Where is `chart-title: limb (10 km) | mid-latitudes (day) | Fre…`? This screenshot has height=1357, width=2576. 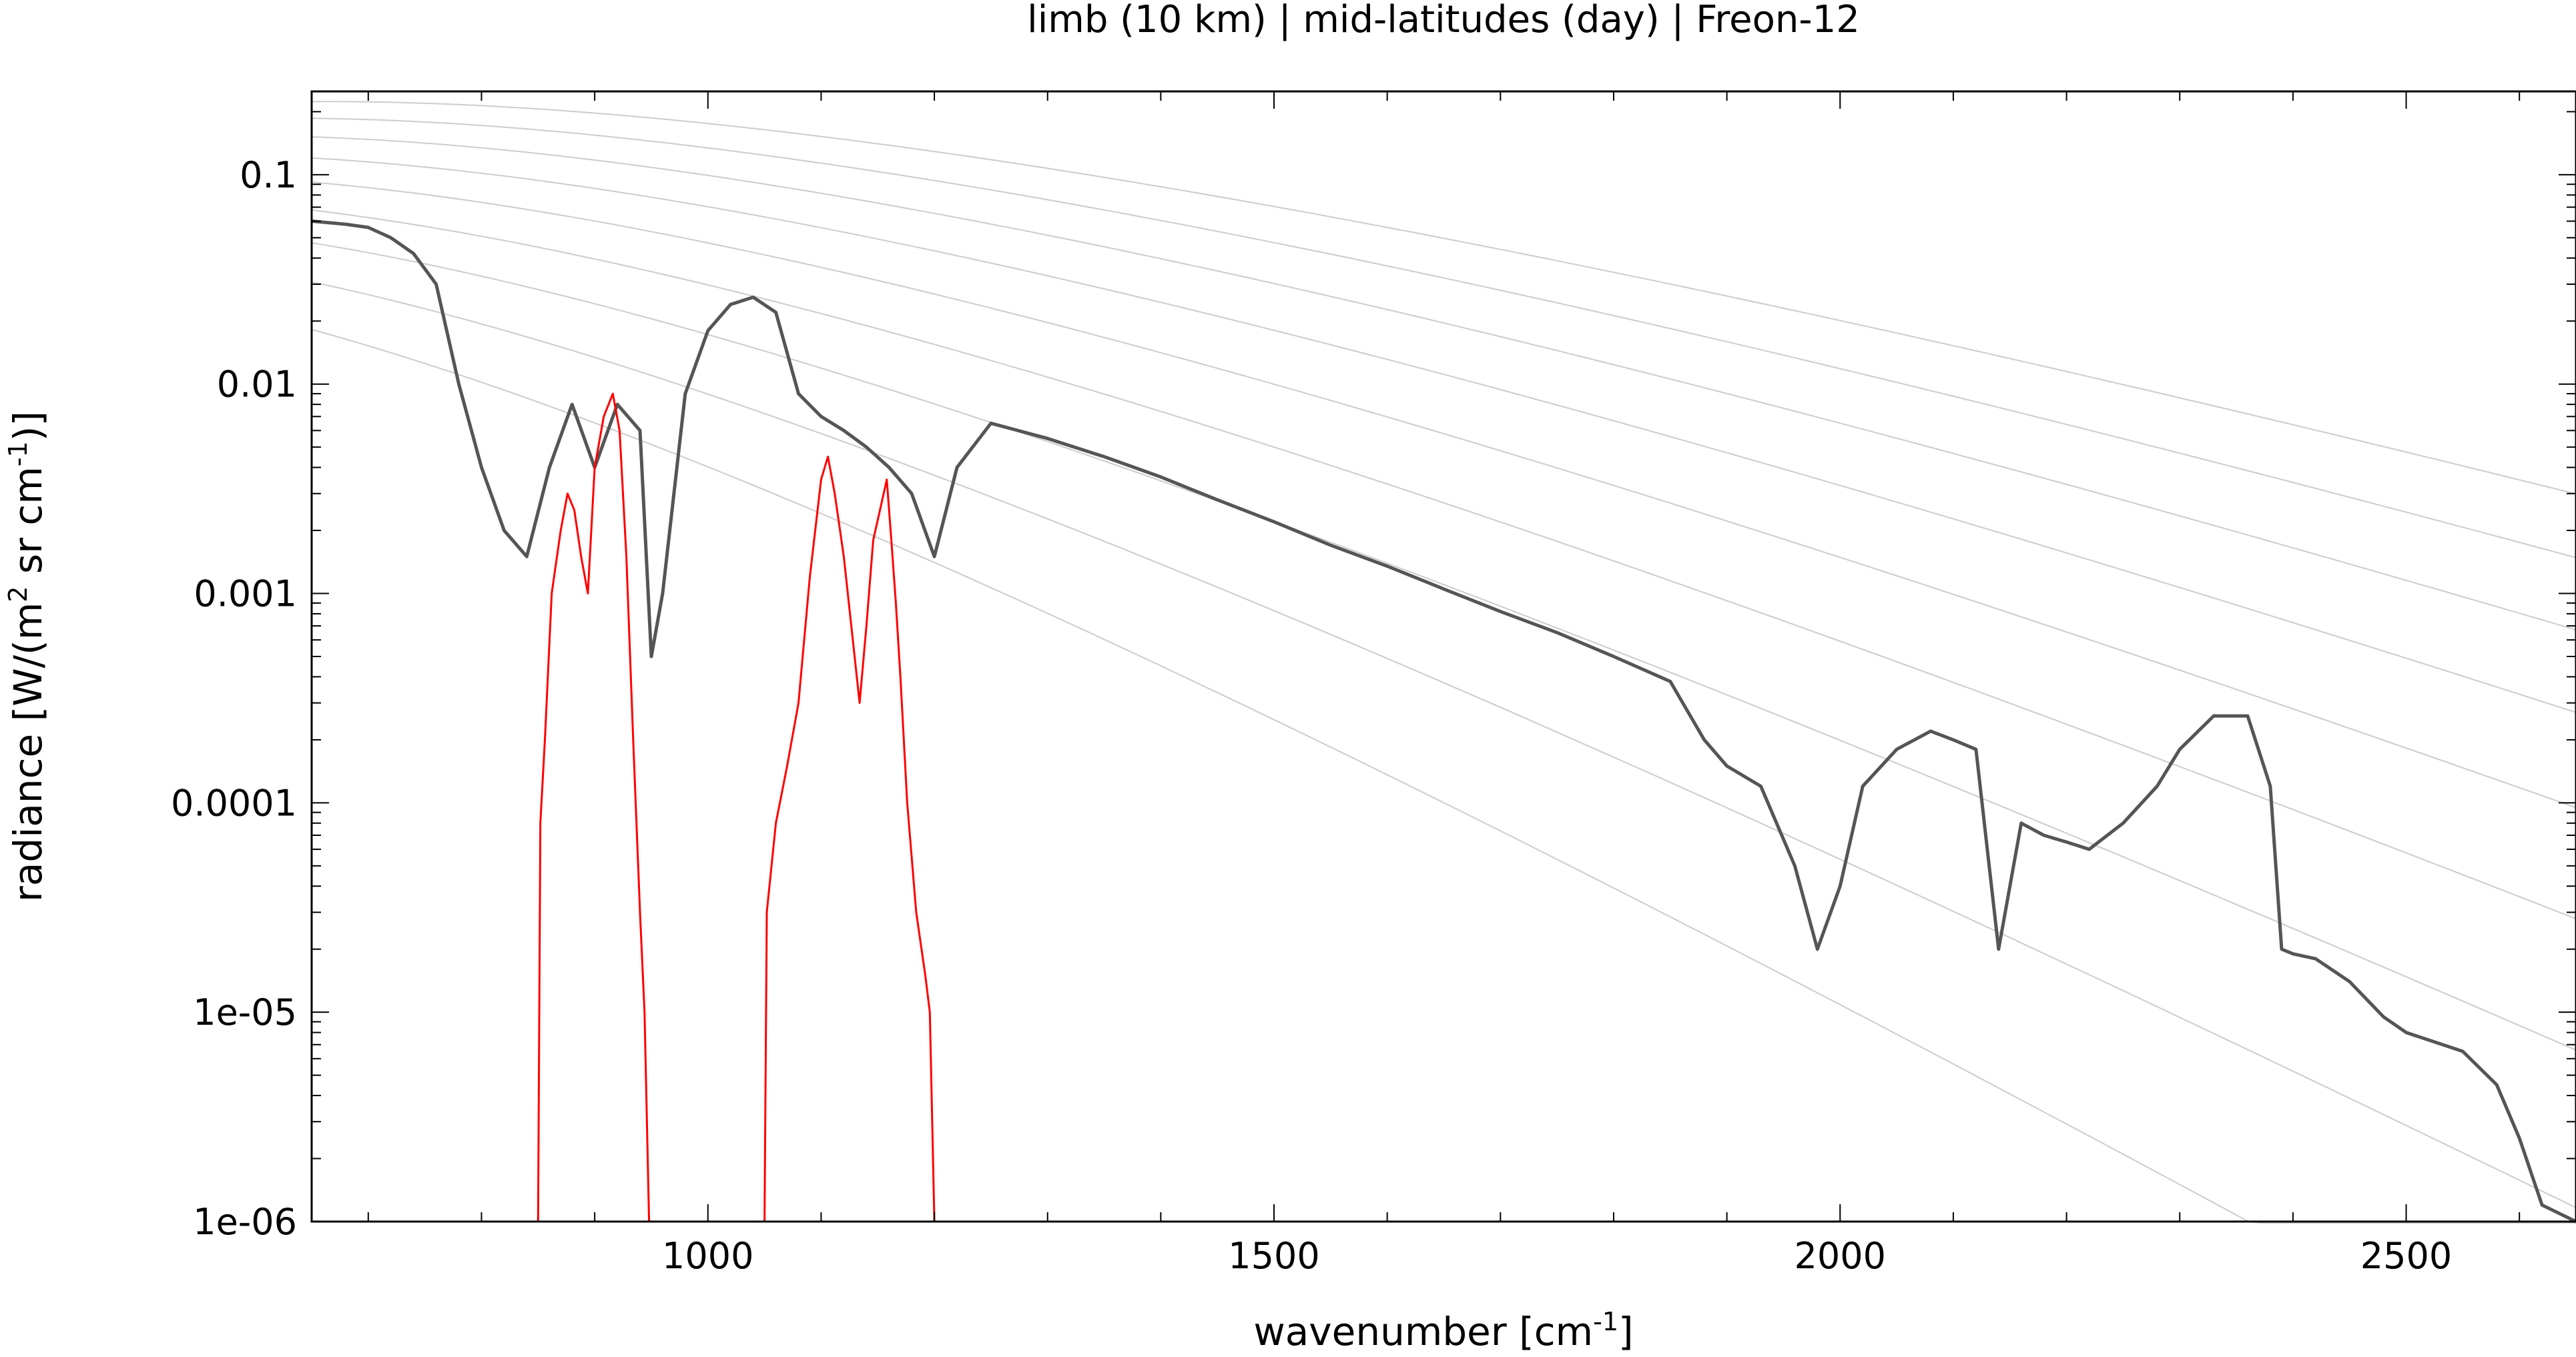 chart-title: limb (10 km) | mid-latitudes (day) | Fre… is located at coordinates (1443, 20).